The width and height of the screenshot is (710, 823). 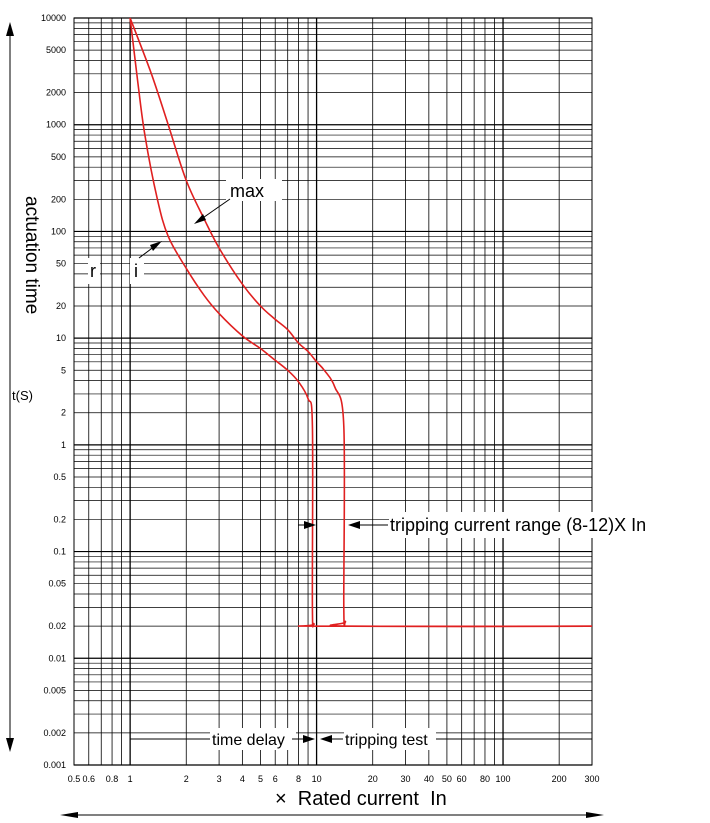 What do you see at coordinates (57, 584) in the screenshot?
I see `y-tick-label: 0.05` at bounding box center [57, 584].